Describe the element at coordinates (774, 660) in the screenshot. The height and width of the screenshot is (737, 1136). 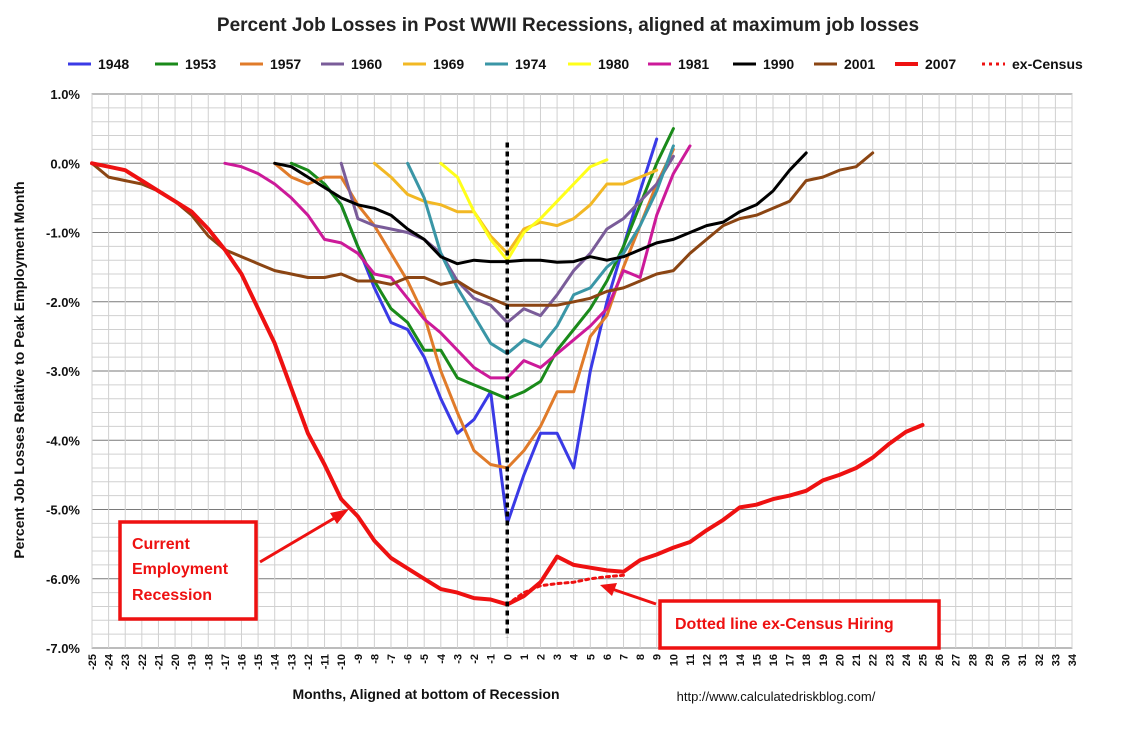
I see `x-tick-label: 16` at that location.